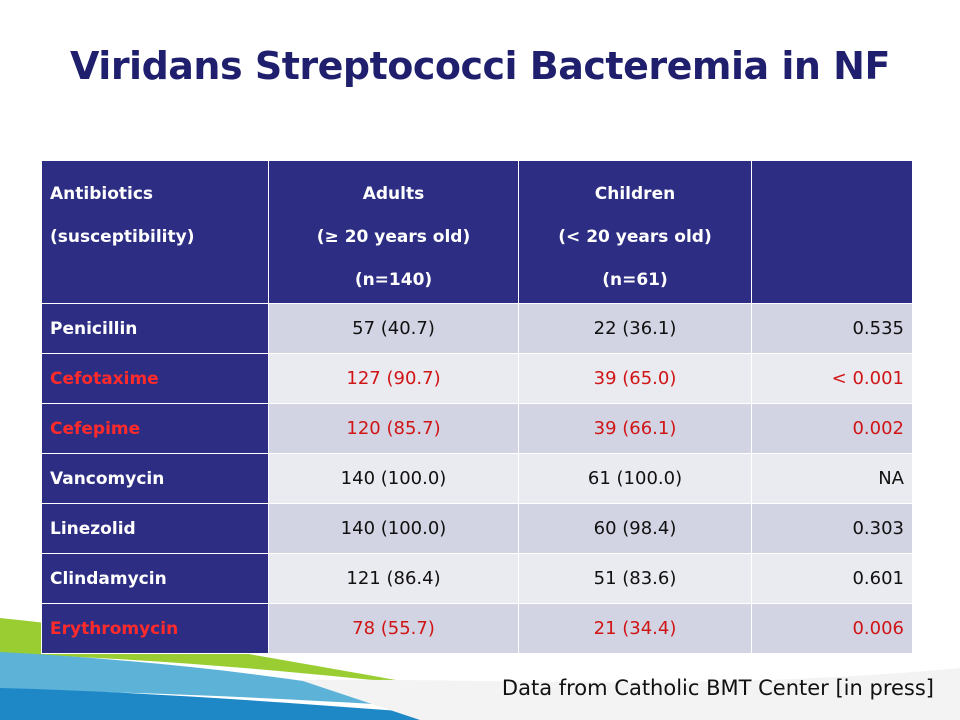  Describe the element at coordinates (480, 66) in the screenshot. I see `slide-title: Viridans Streptococci Bacteremia in NF` at that location.